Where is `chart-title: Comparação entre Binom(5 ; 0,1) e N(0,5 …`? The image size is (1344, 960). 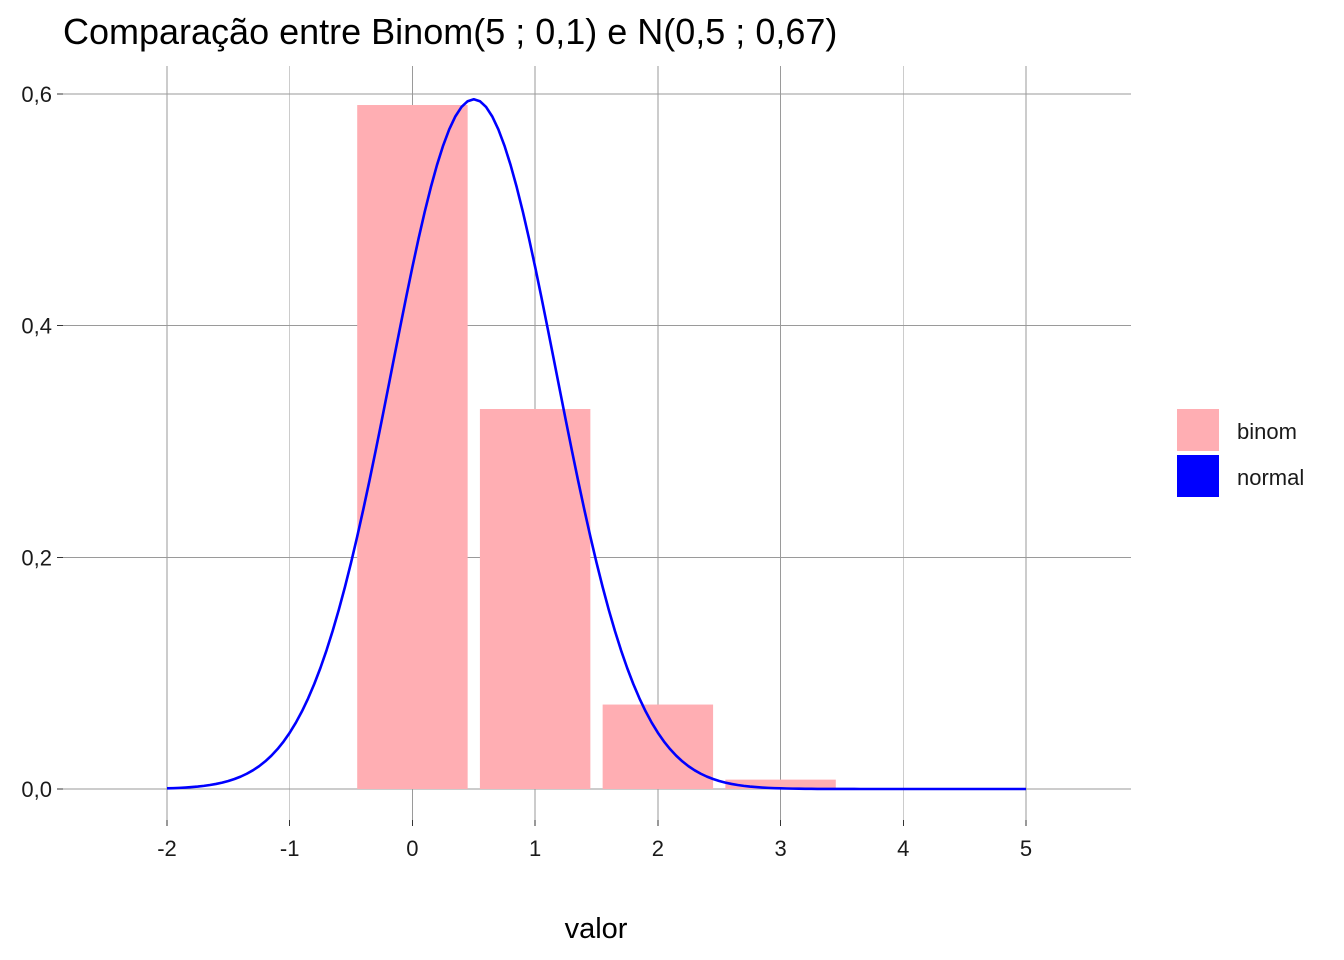 chart-title: Comparação entre Binom(5 ; 0,1) e N(0,5 … is located at coordinates (450, 31).